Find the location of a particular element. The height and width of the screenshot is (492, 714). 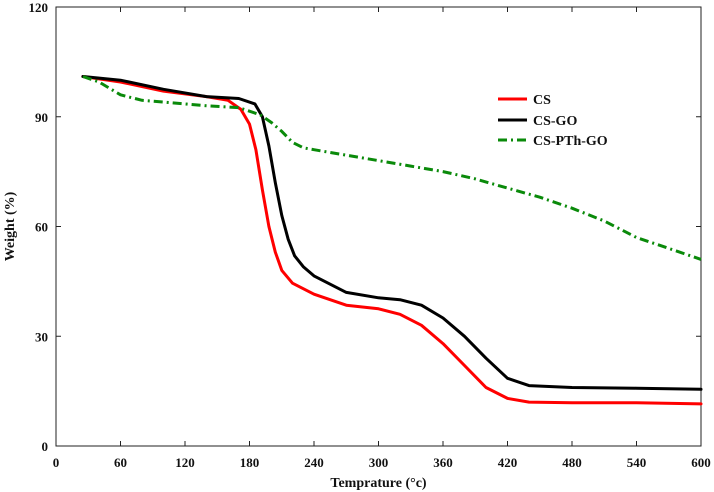

y-tick-label: 0 is located at coordinates (45, 446).